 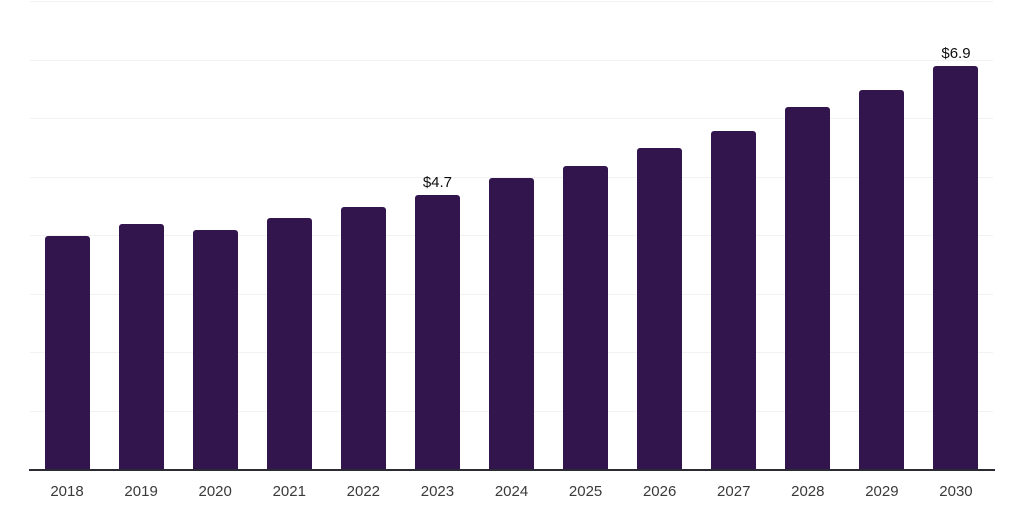 I want to click on bar-band-2018, so click(x=67, y=236).